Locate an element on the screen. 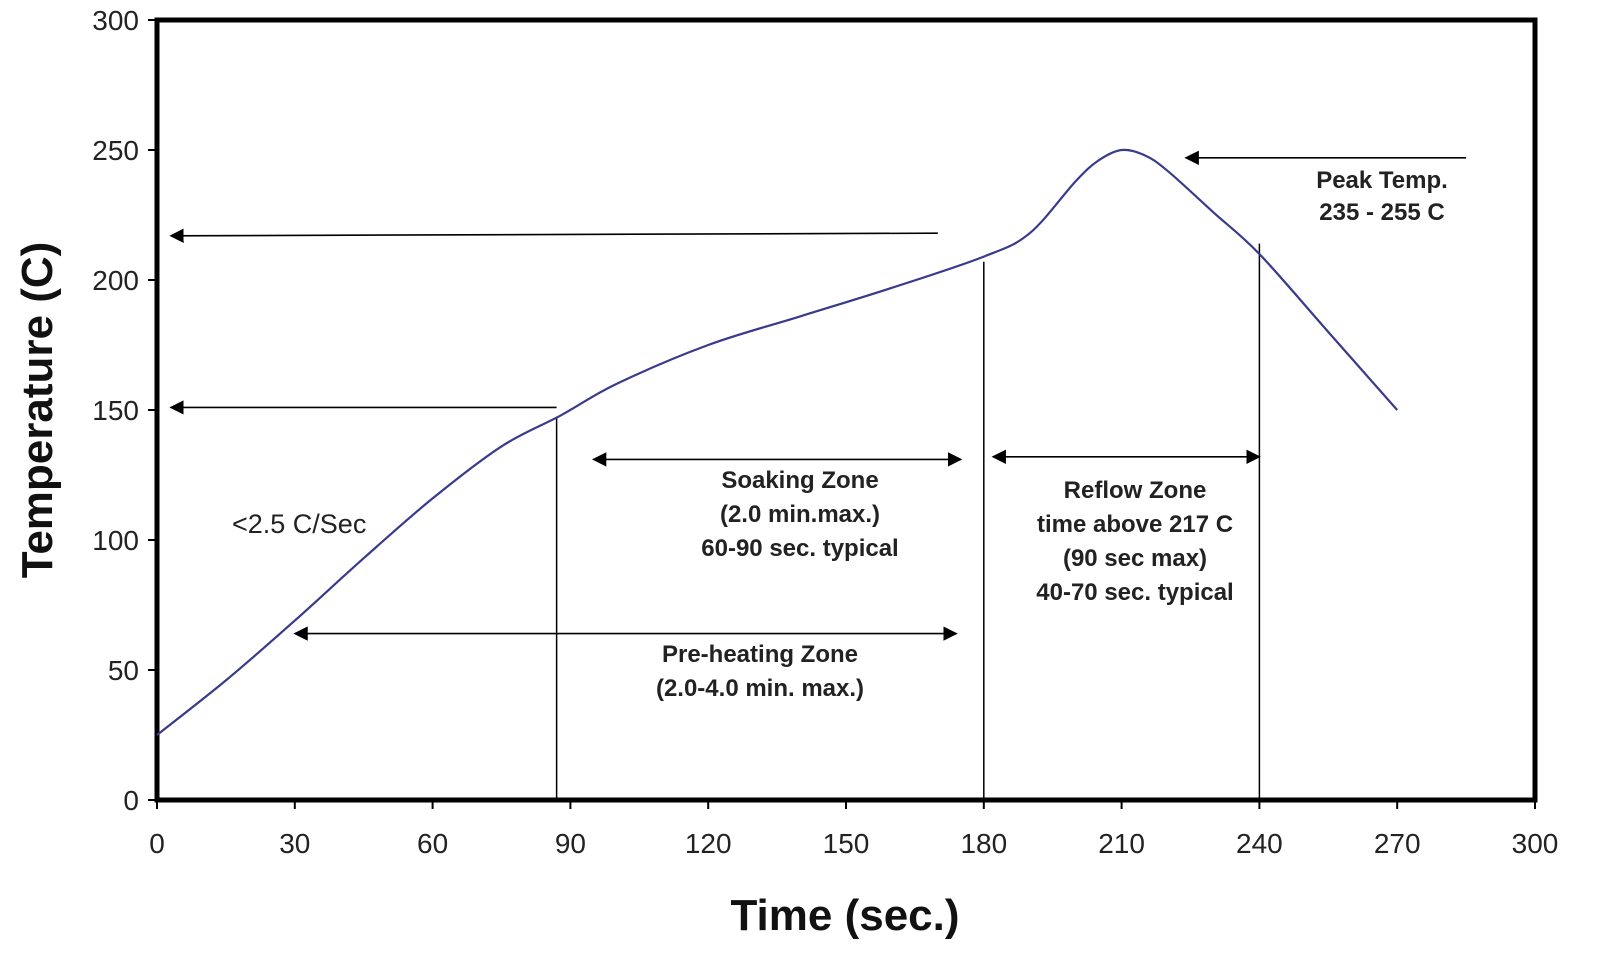  x-tick-label: 240 is located at coordinates (1259, 843).